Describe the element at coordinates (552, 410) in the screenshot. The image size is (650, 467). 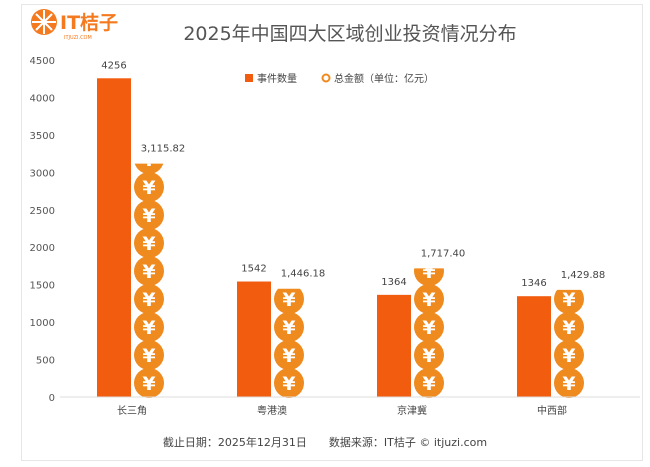
I see `x-category-label: 中西部` at that location.